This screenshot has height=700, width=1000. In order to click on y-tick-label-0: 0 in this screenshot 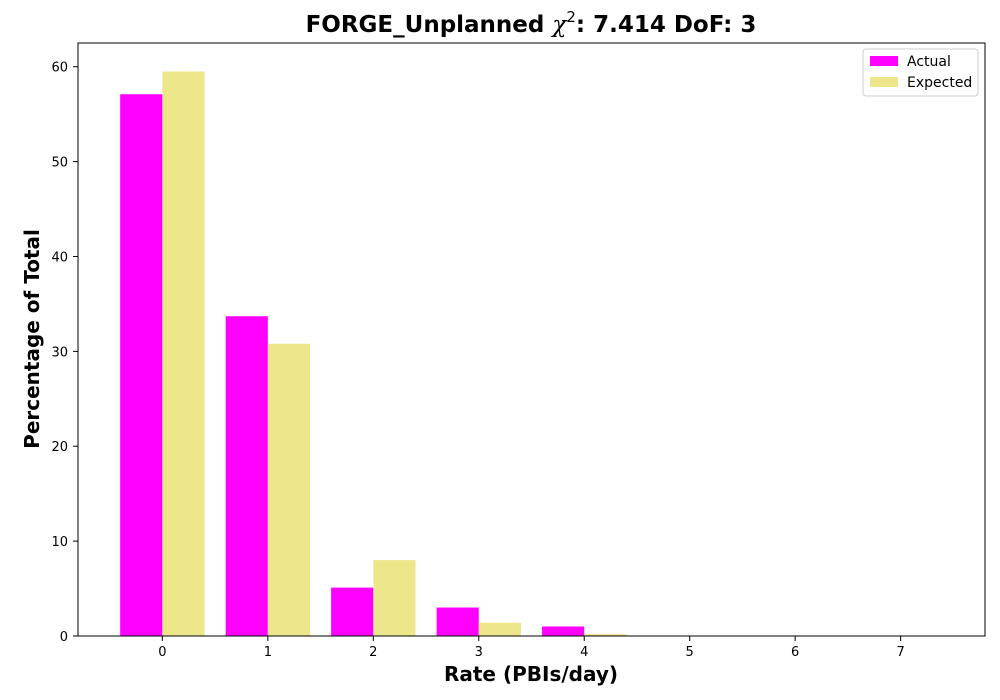, I will do `click(64, 637)`.